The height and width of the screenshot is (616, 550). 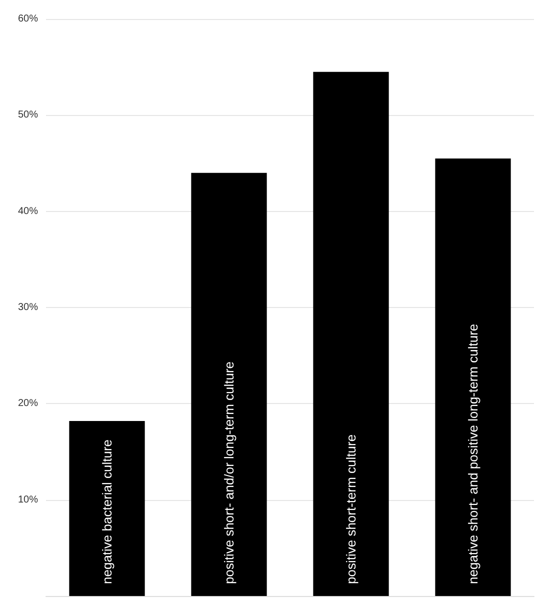 I want to click on x-tick-label: positive short- and/or long-term culture, so click(x=229, y=472).